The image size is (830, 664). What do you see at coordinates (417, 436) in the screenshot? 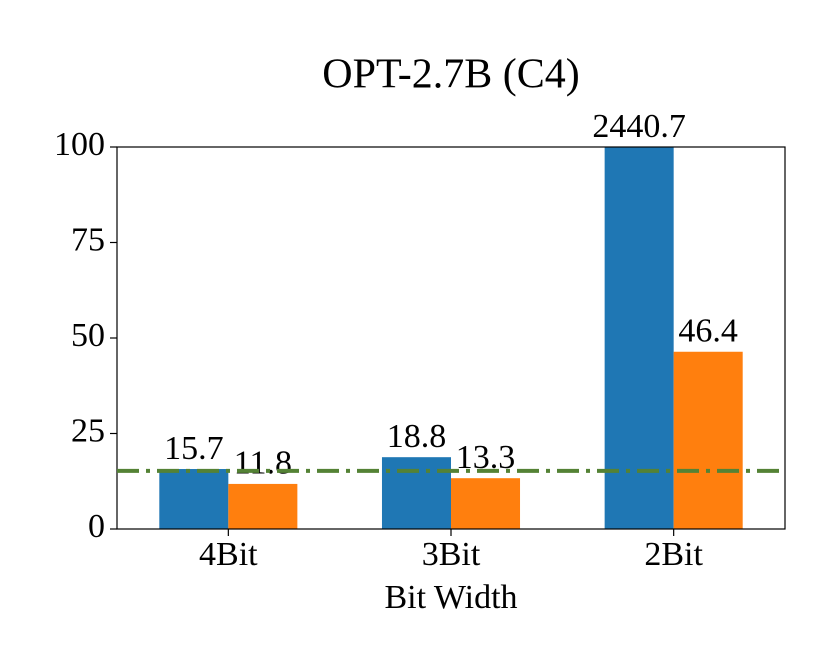
I see `value-label: 18.8` at bounding box center [417, 436].